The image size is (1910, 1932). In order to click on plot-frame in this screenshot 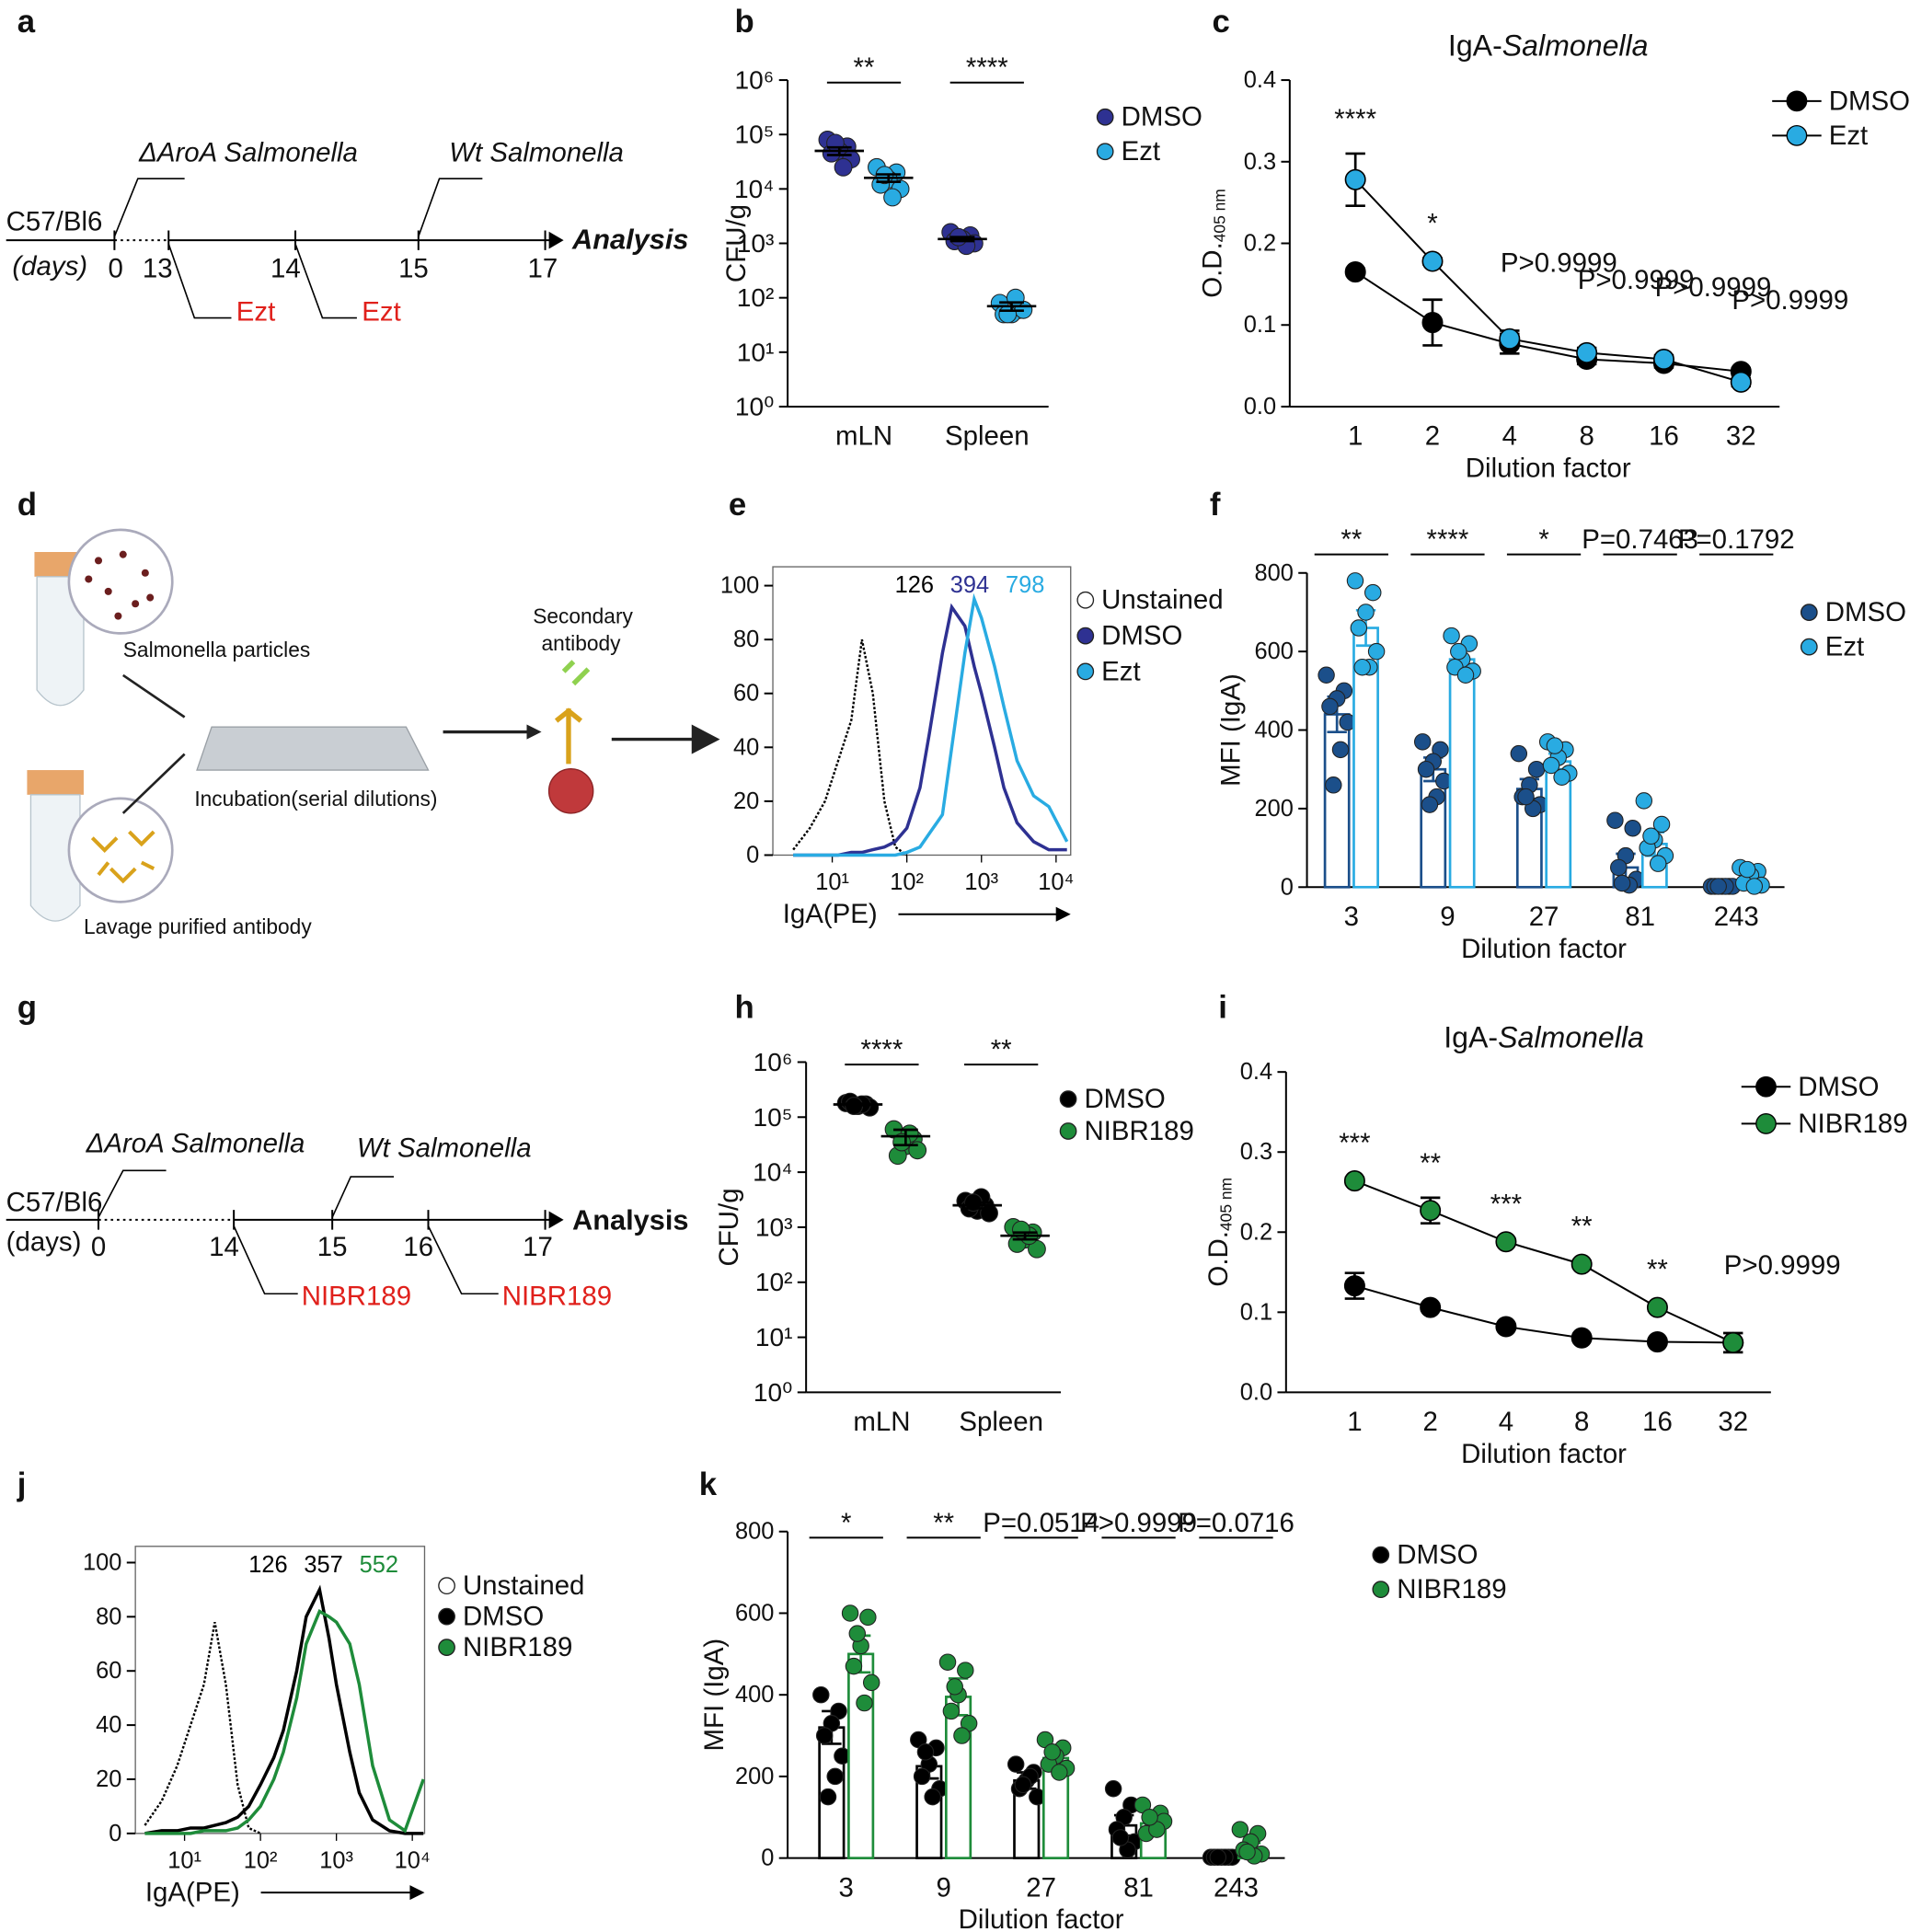, I will do `click(280, 1690)`.